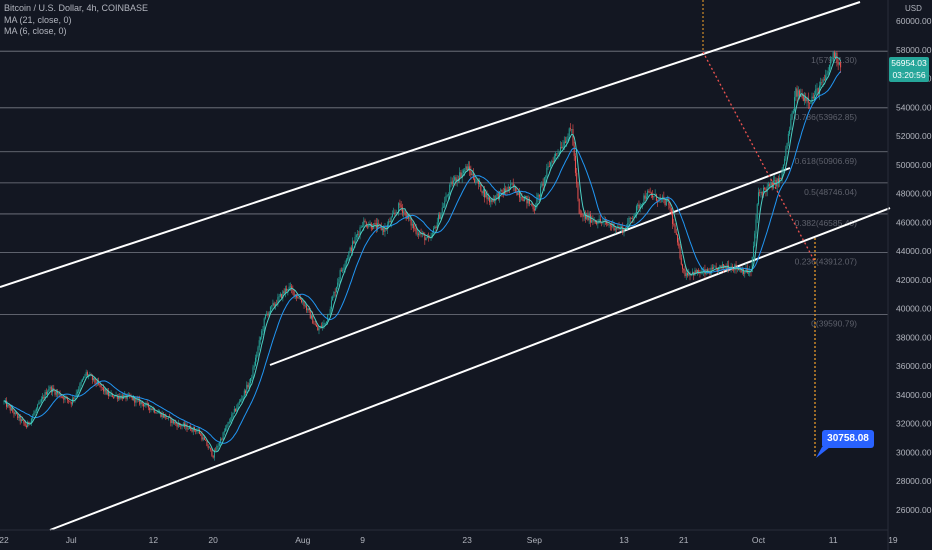 Image resolution: width=932 pixels, height=550 pixels. What do you see at coordinates (914, 251) in the screenshot?
I see `price-tick-label: 44000.00` at bounding box center [914, 251].